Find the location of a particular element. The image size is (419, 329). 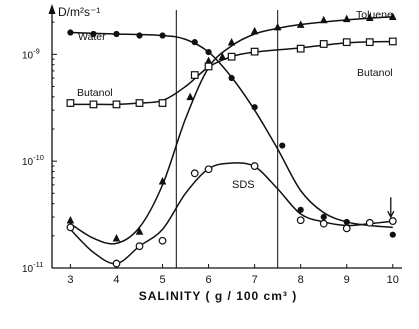

y-axis-label: D/m²s⁻¹ is located at coordinates (79, 12).